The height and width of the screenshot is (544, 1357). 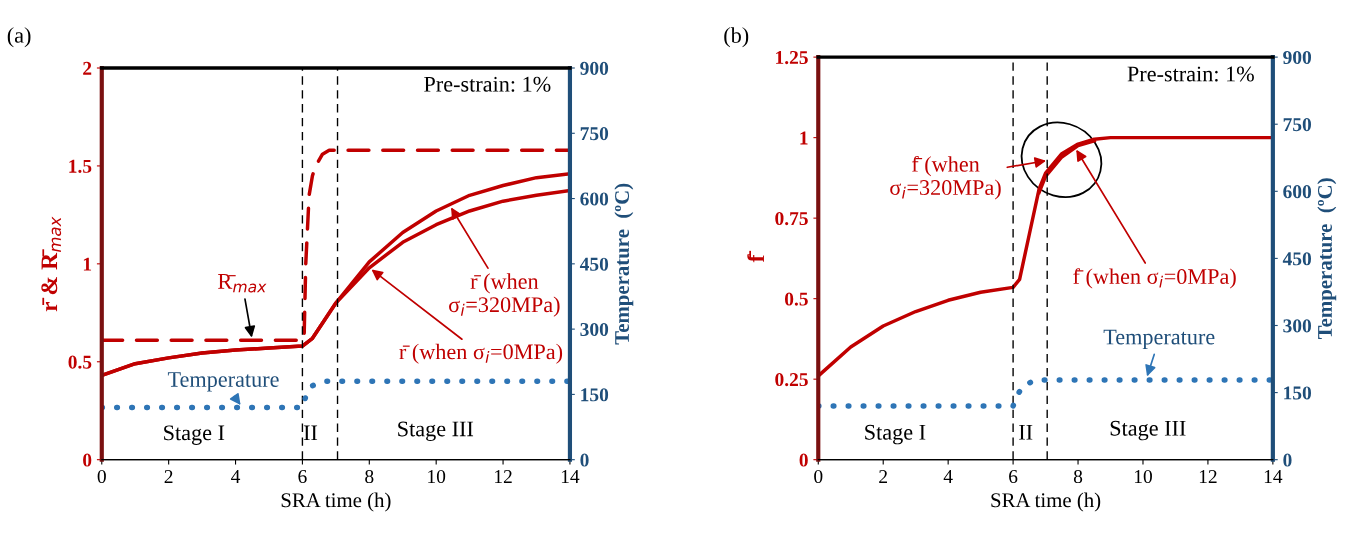 What do you see at coordinates (481, 353) in the screenshot?
I see `annotation: r̄ (when σ$_{i}$=0MPa)` at bounding box center [481, 353].